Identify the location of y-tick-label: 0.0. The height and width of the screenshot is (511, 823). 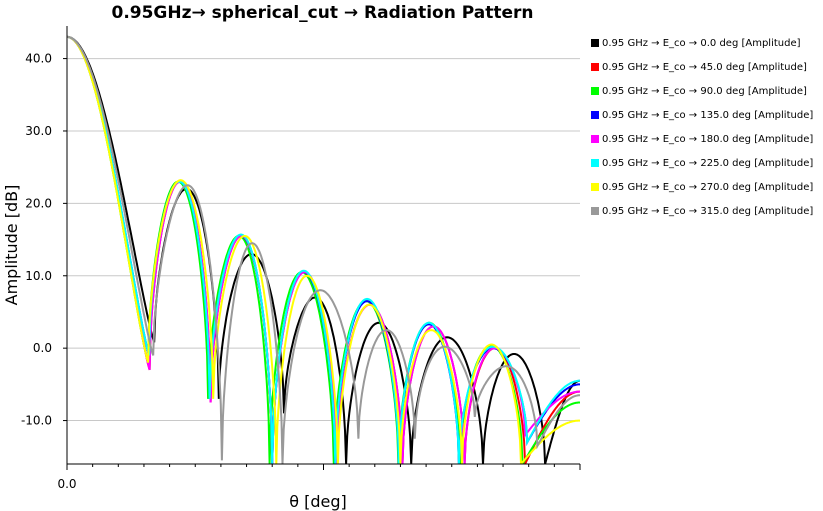
(42, 348).